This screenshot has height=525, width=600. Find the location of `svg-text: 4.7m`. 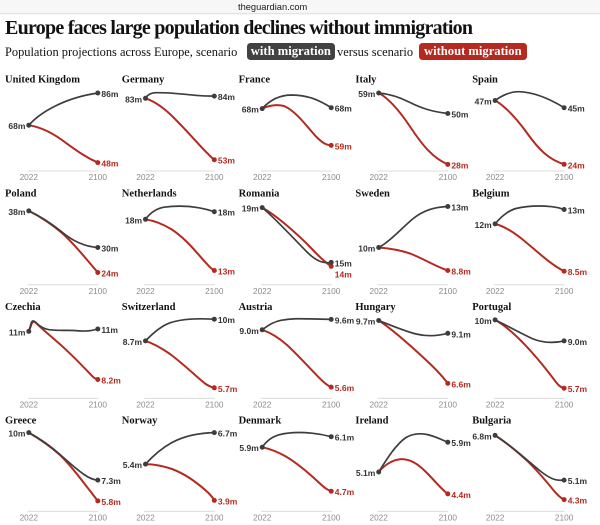

svg-text: 4.7m is located at coordinates (345, 492).